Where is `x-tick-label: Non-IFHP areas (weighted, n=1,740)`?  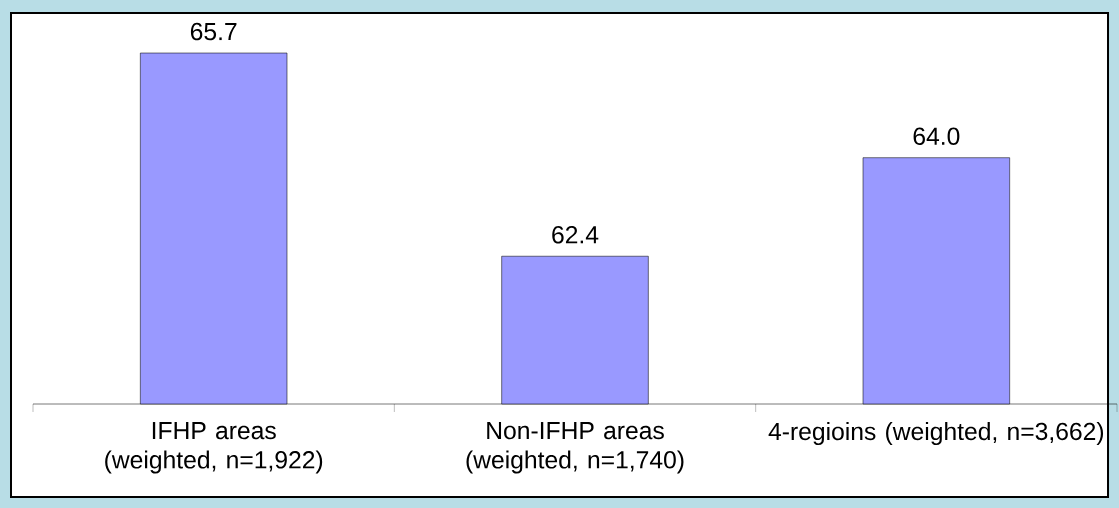
x-tick-label: Non-IFHP areas (weighted, n=1,740) is located at coordinates (575, 448).